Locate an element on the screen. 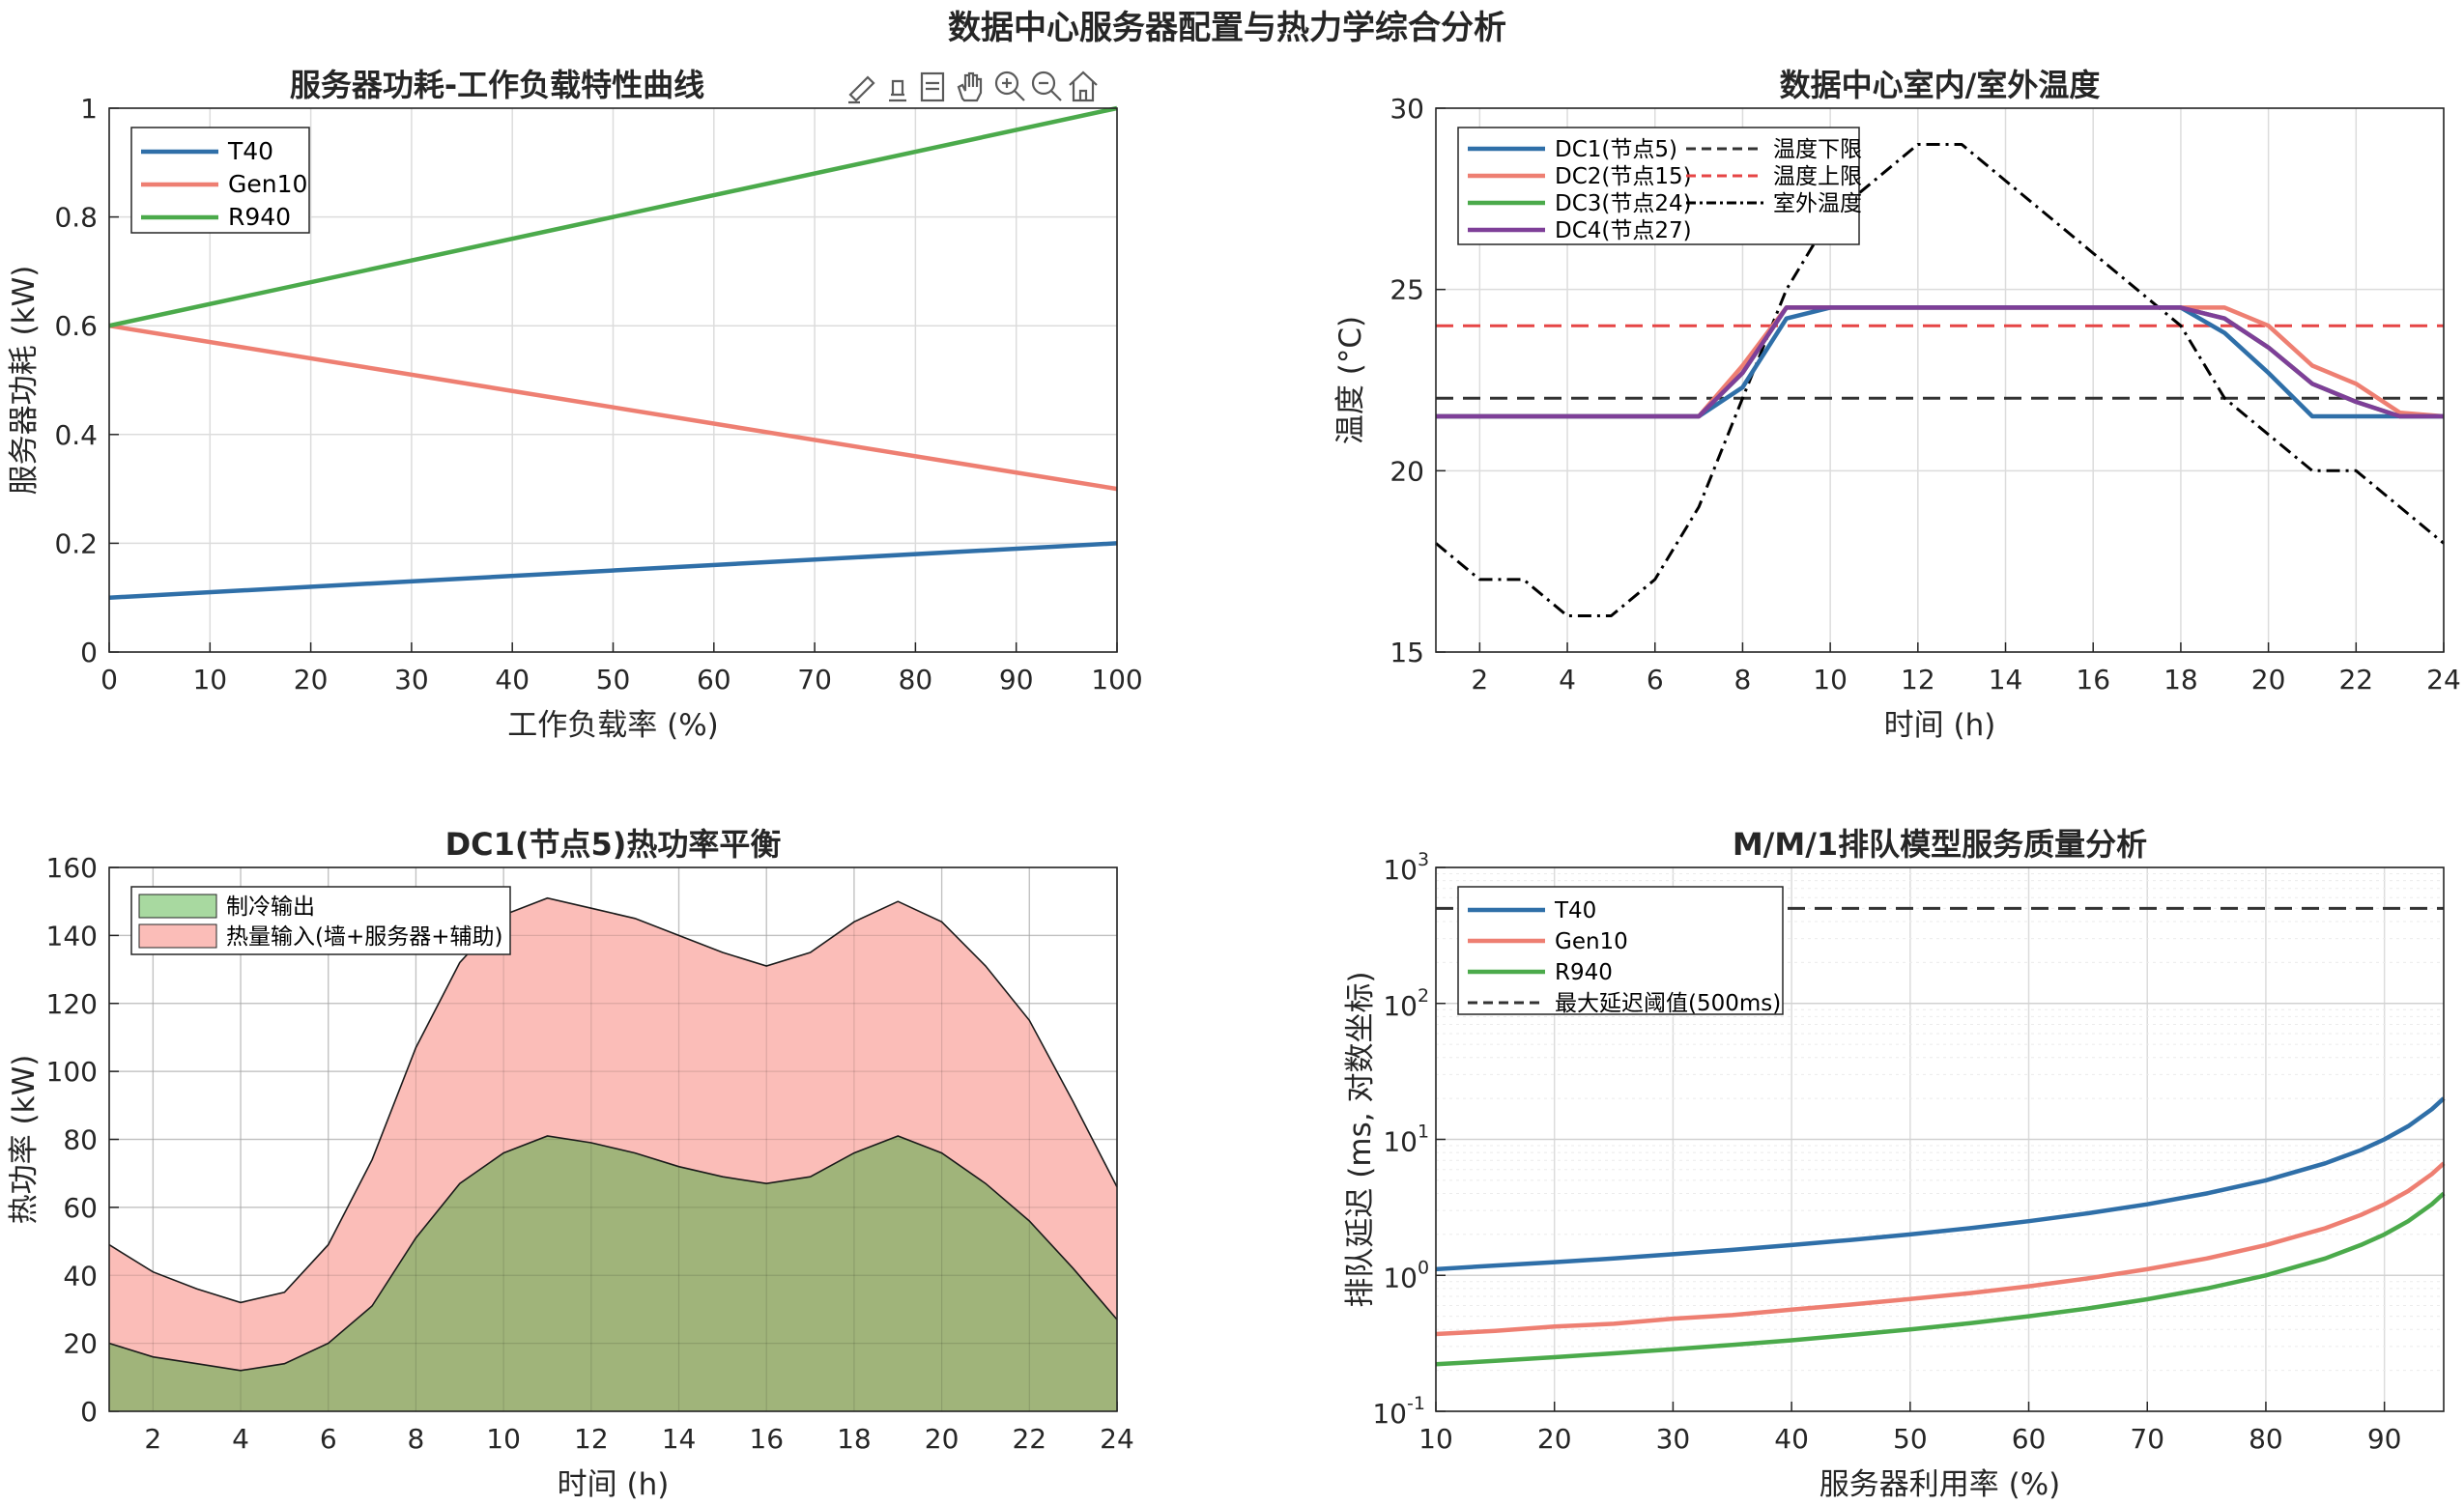 The image size is (2464, 1505). pan-hand-icon is located at coordinates (970, 86).